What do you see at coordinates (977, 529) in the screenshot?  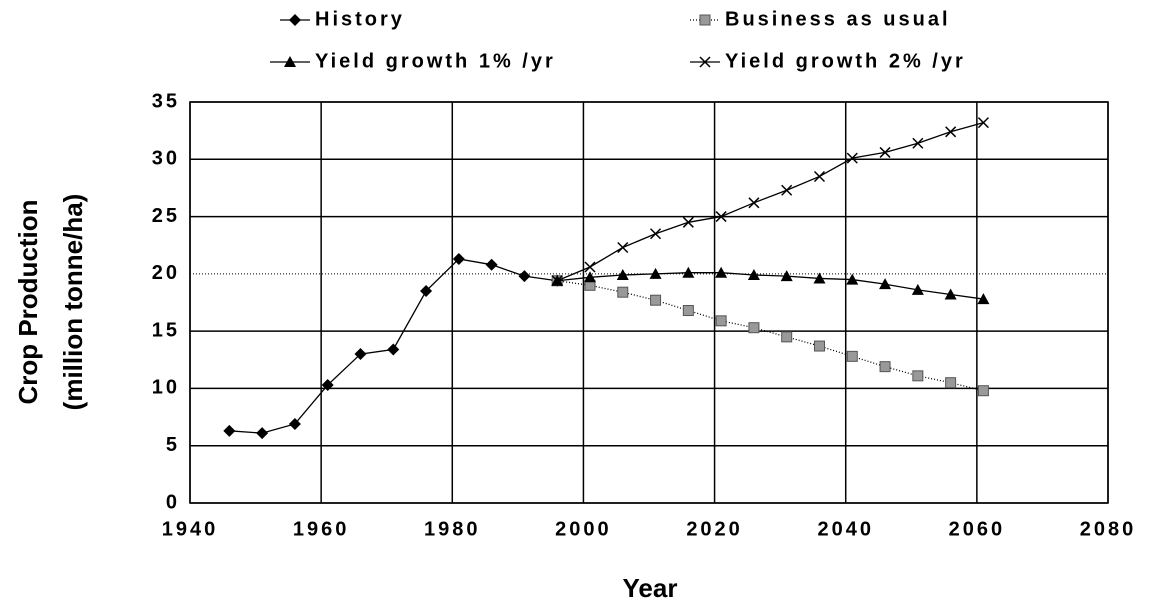 I see `x-tick-label: 2060` at bounding box center [977, 529].